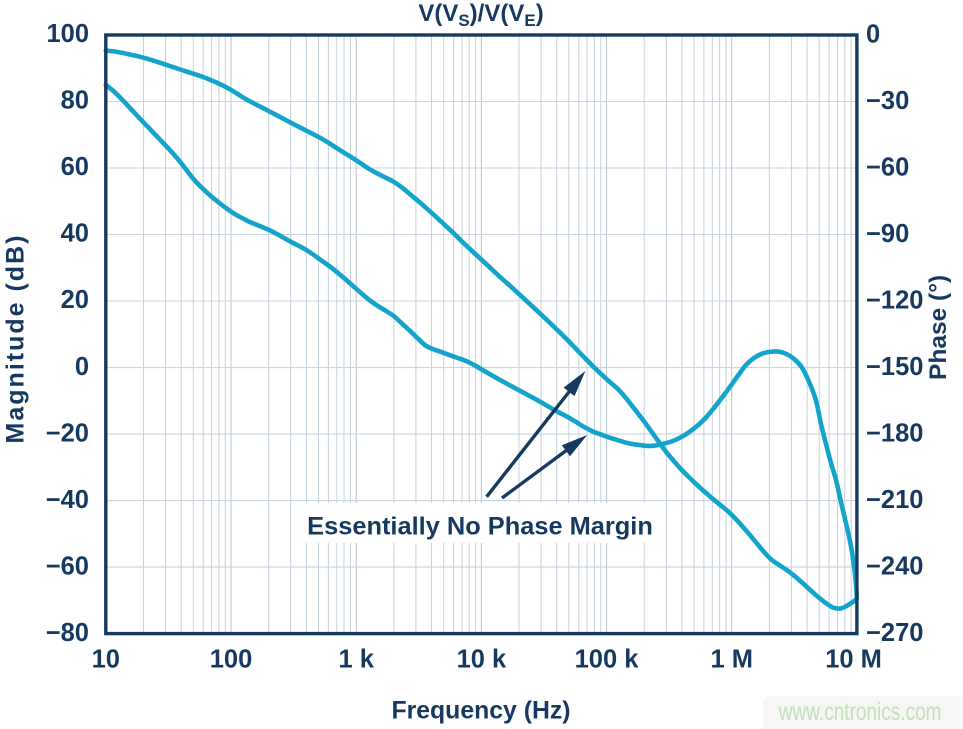  What do you see at coordinates (480, 527) in the screenshot?
I see `svg-text: Essentially No Phase Margin` at bounding box center [480, 527].